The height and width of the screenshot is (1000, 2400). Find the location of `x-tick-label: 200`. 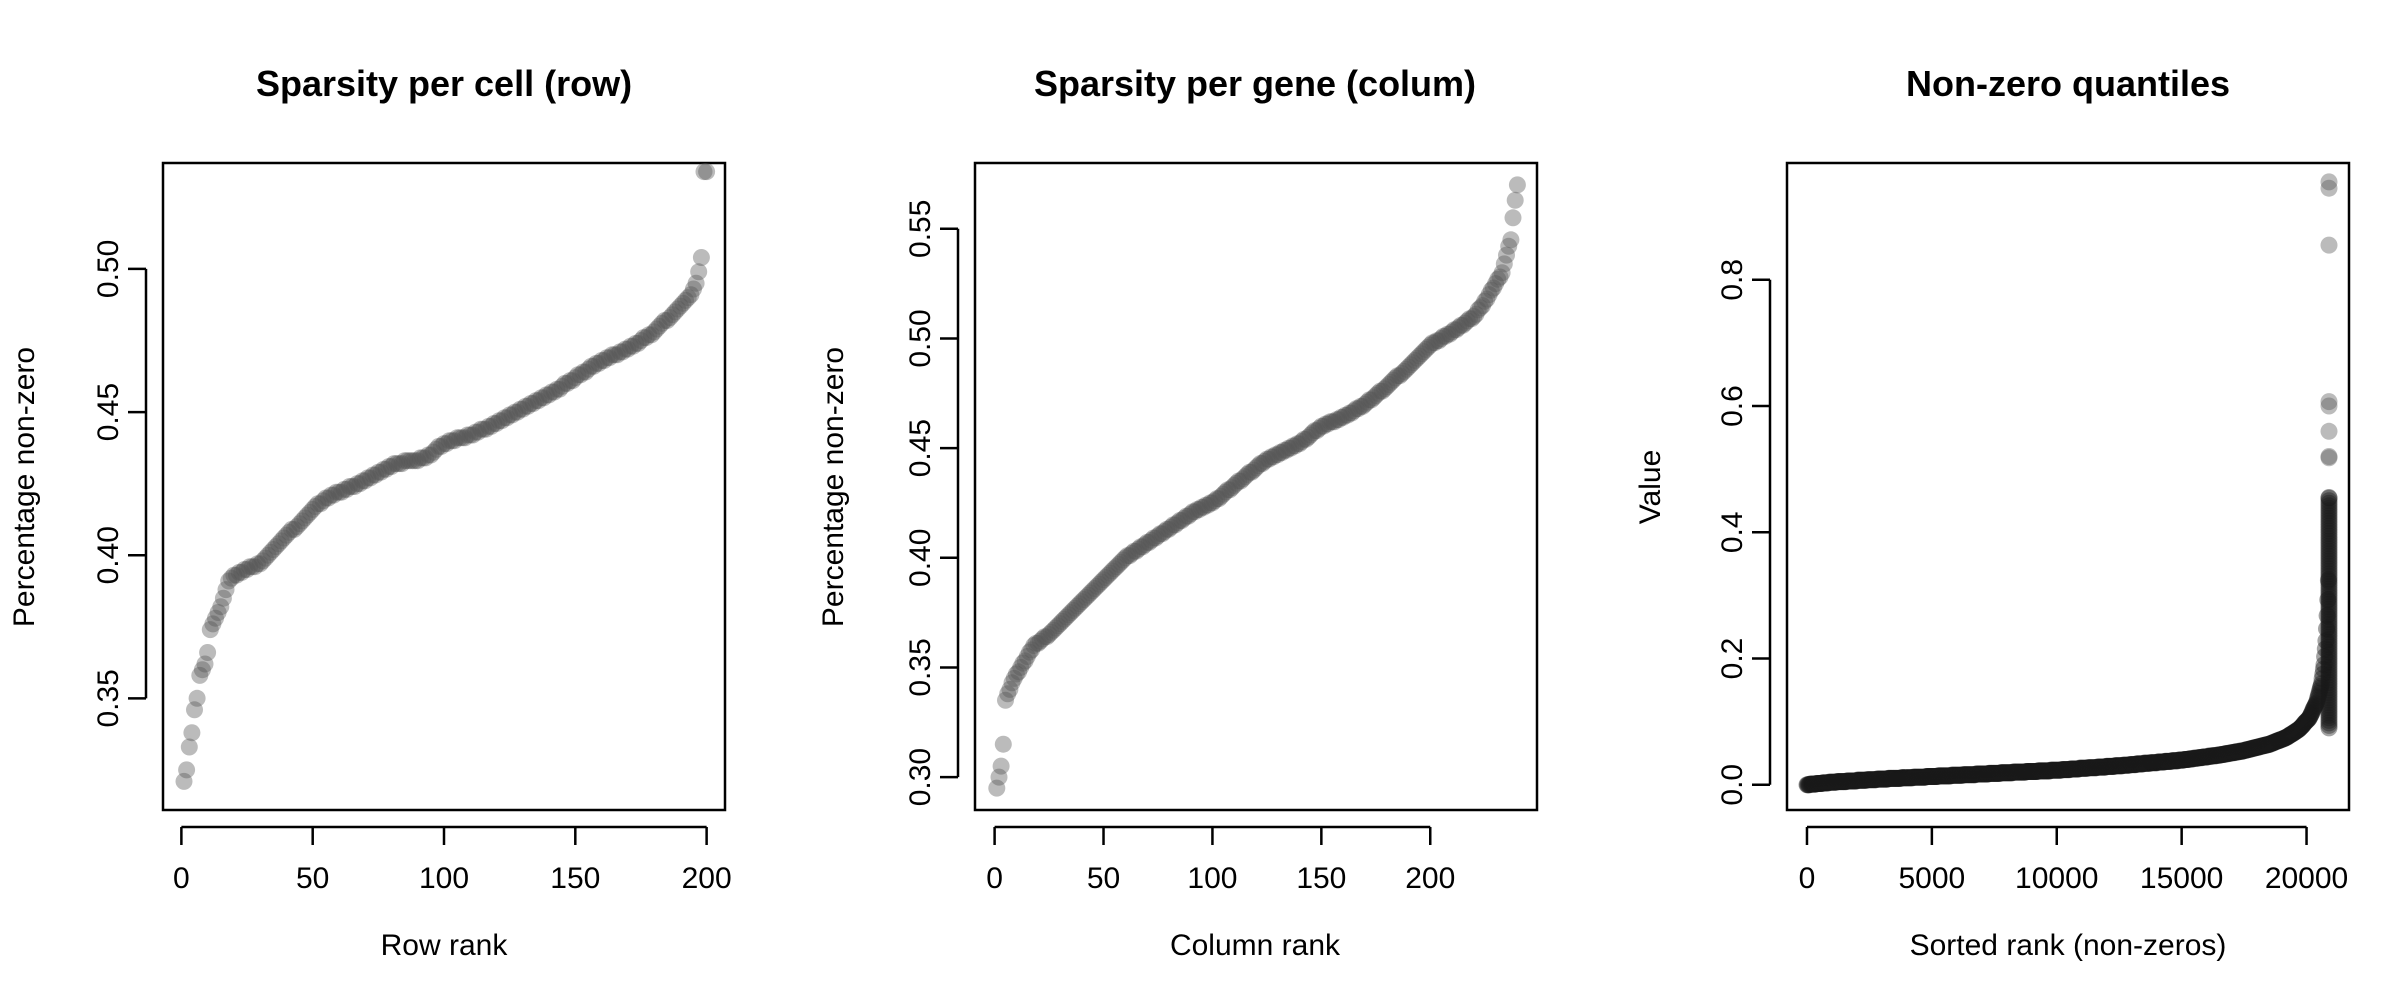

x-tick-label: 200 is located at coordinates (707, 878).